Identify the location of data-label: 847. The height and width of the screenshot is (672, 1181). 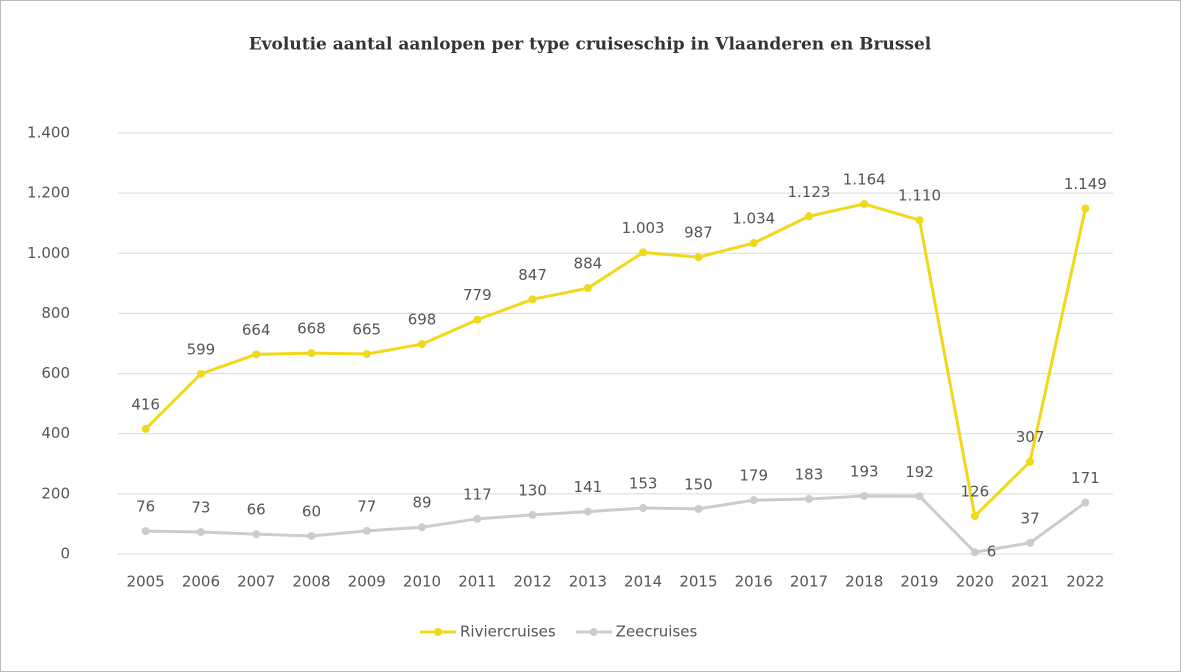
(532, 275).